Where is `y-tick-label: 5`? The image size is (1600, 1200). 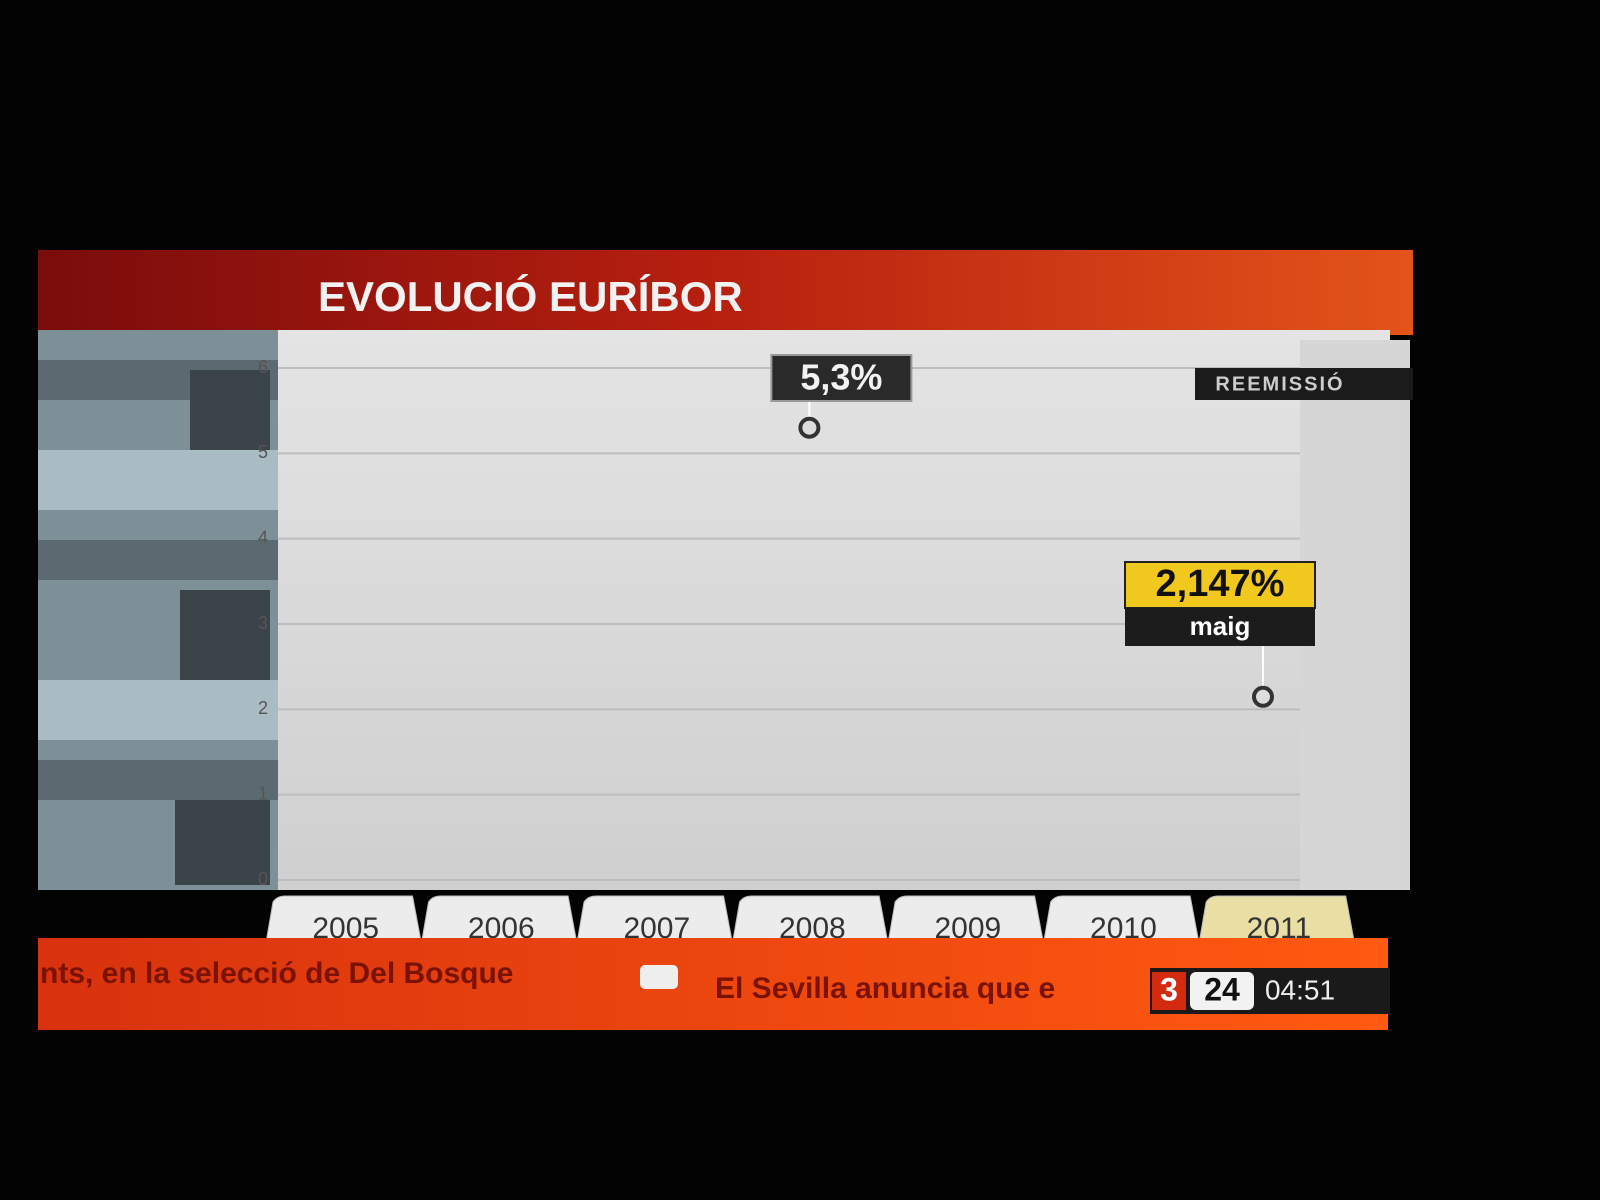 y-tick-label: 5 is located at coordinates (263, 452).